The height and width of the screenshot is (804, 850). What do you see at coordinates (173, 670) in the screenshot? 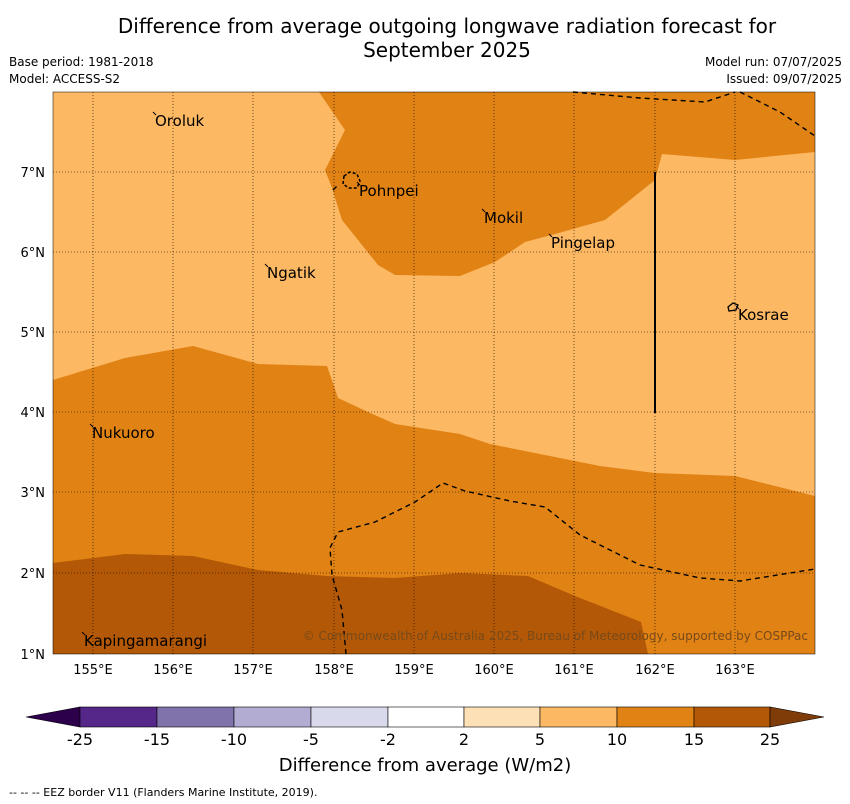
I see `lon-label: 156°E` at bounding box center [173, 670].